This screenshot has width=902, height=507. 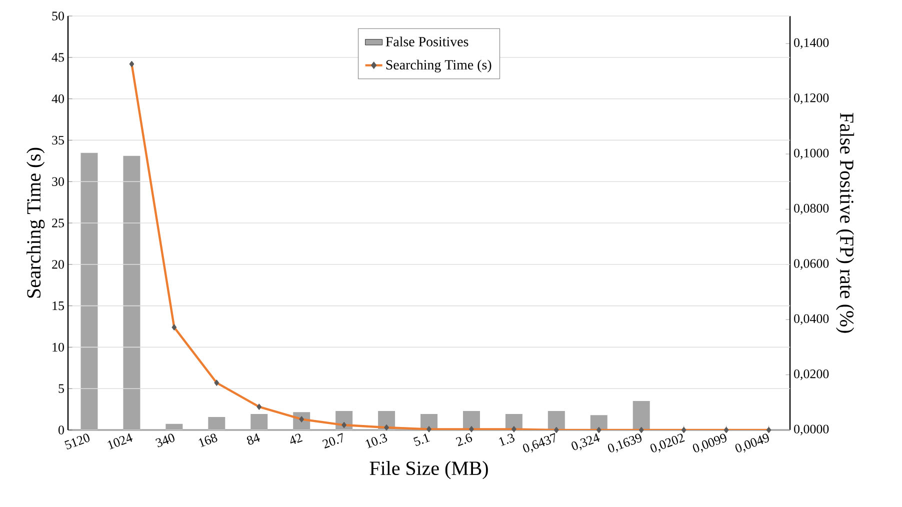 I want to click on x-tick-label: 0,324, so click(x=586, y=441).